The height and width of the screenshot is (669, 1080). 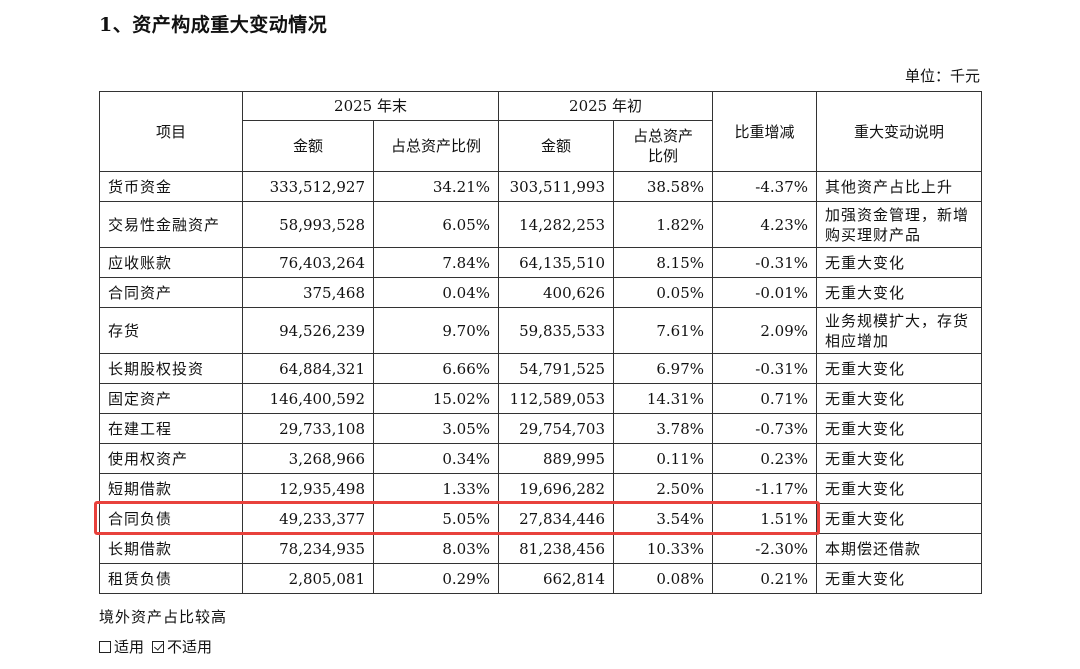 I want to click on cell-end-ratio: 5.05%, so click(x=436, y=518).